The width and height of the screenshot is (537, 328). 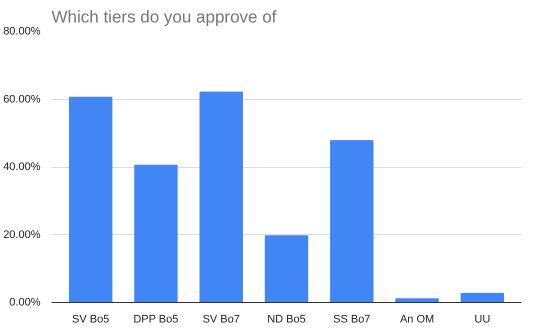 I want to click on chart-title: Which tiers do you approve of, so click(x=164, y=17).